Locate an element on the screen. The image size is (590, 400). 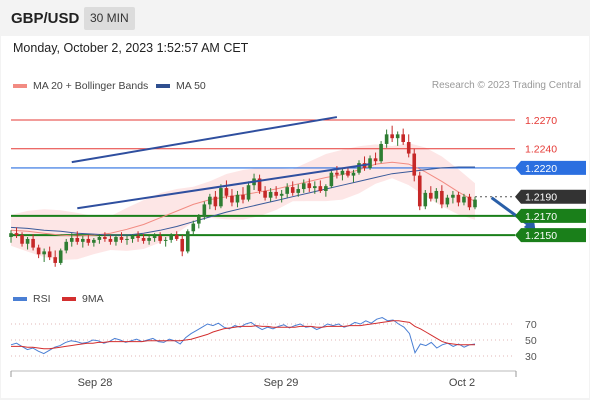
level-label-1.2240: 1.2240 is located at coordinates (541, 150).